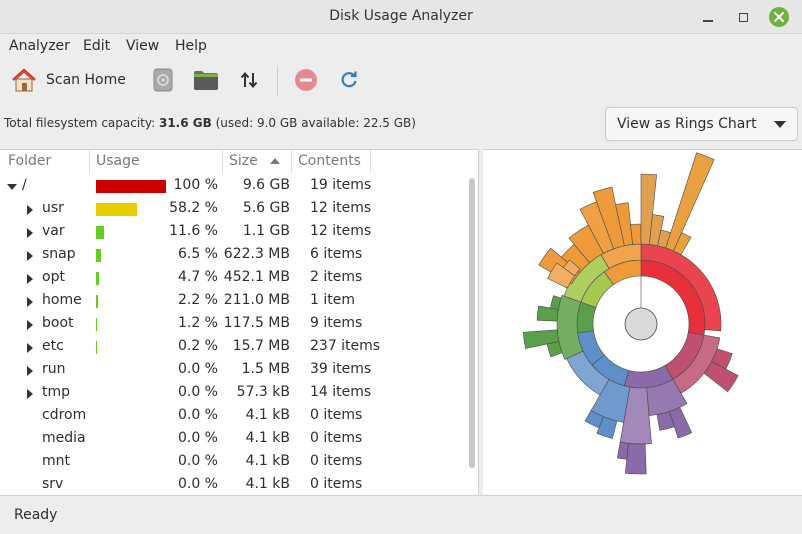  I want to click on row-contents: 39 items, so click(341, 369).